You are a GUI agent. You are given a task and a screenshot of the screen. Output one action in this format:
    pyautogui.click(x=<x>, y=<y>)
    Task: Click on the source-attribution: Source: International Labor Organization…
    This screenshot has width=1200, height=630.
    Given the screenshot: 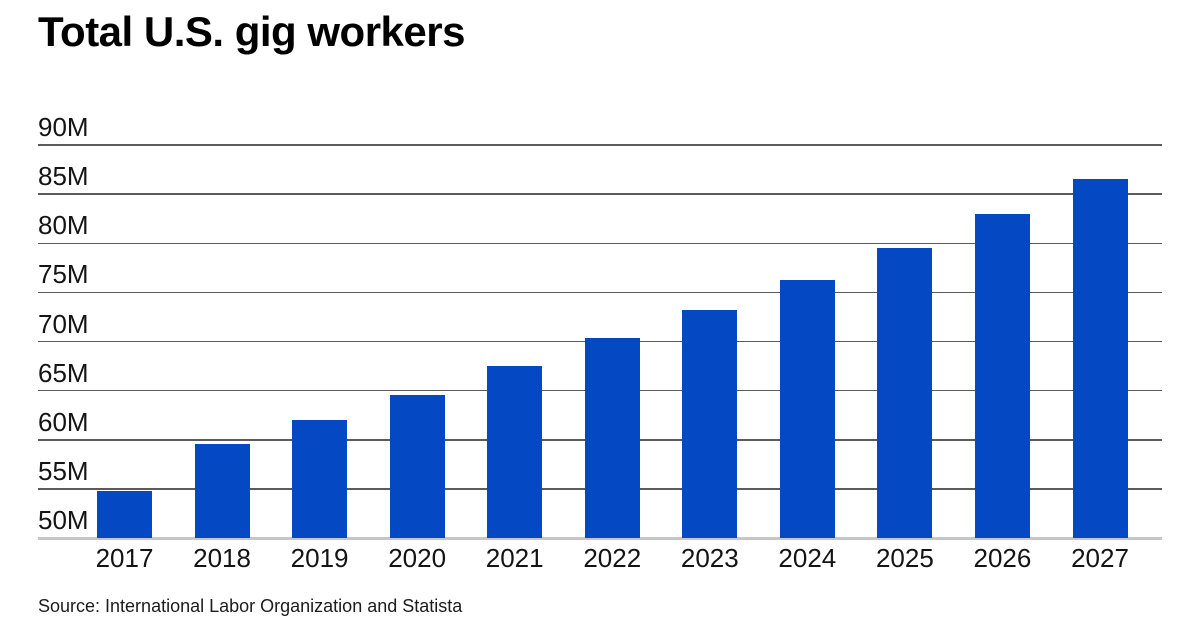 What is the action you would take?
    pyautogui.click(x=250, y=606)
    